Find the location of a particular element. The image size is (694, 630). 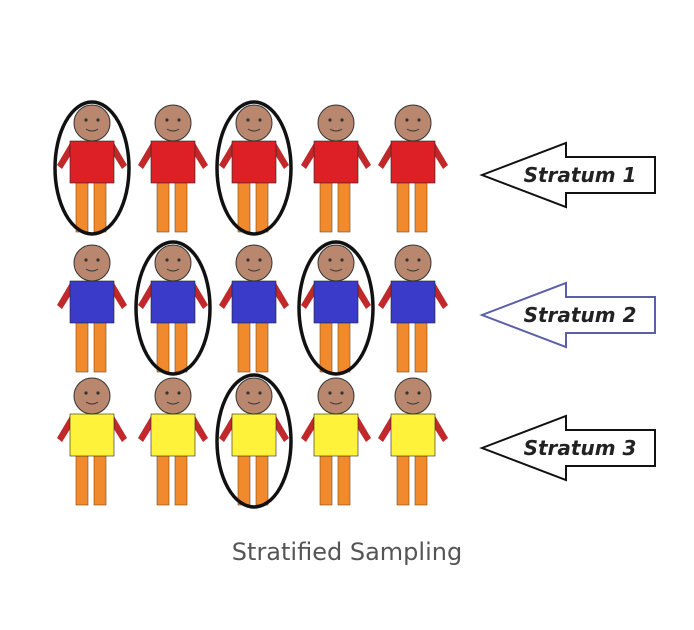

figure-caption: Stratified Sampling is located at coordinates (347, 552).